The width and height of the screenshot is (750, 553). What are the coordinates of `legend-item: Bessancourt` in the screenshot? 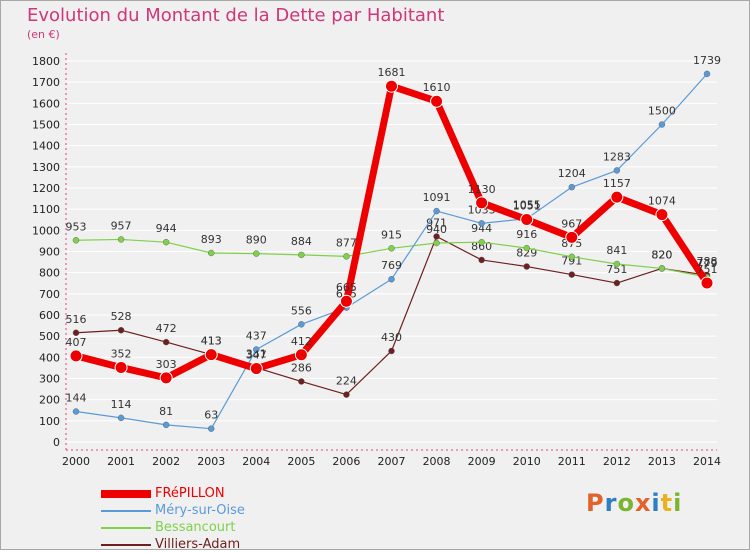 It's located at (173, 527).